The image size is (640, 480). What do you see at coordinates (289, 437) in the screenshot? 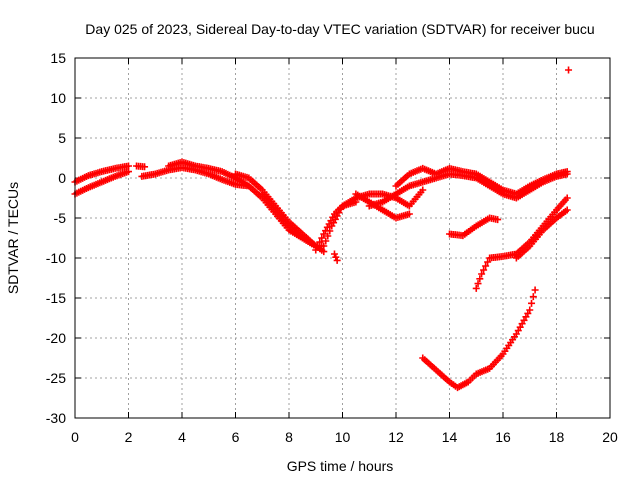
I see `x-tick-label: 8` at bounding box center [289, 437].